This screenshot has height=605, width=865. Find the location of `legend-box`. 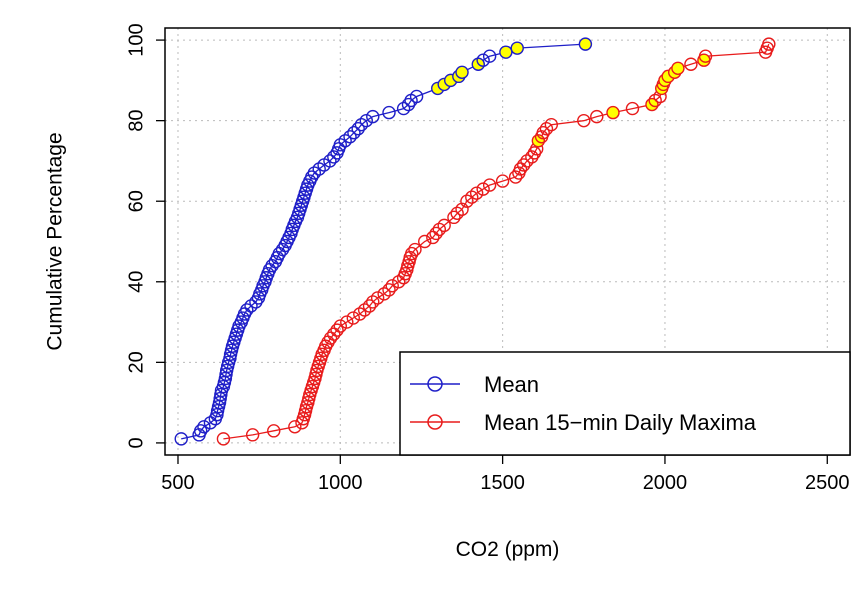

legend-box is located at coordinates (625, 403).